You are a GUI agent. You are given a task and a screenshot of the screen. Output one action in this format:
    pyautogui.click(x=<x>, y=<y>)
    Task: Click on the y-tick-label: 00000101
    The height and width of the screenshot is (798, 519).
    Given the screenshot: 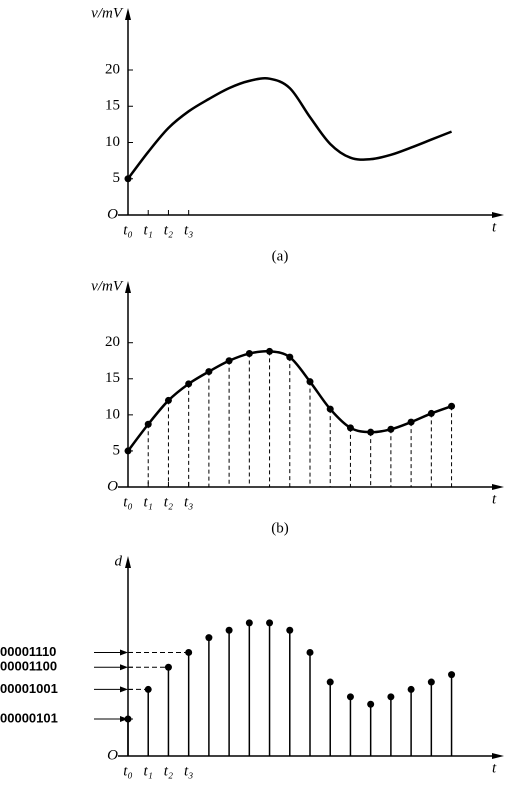 What is the action you would take?
    pyautogui.click(x=29, y=717)
    